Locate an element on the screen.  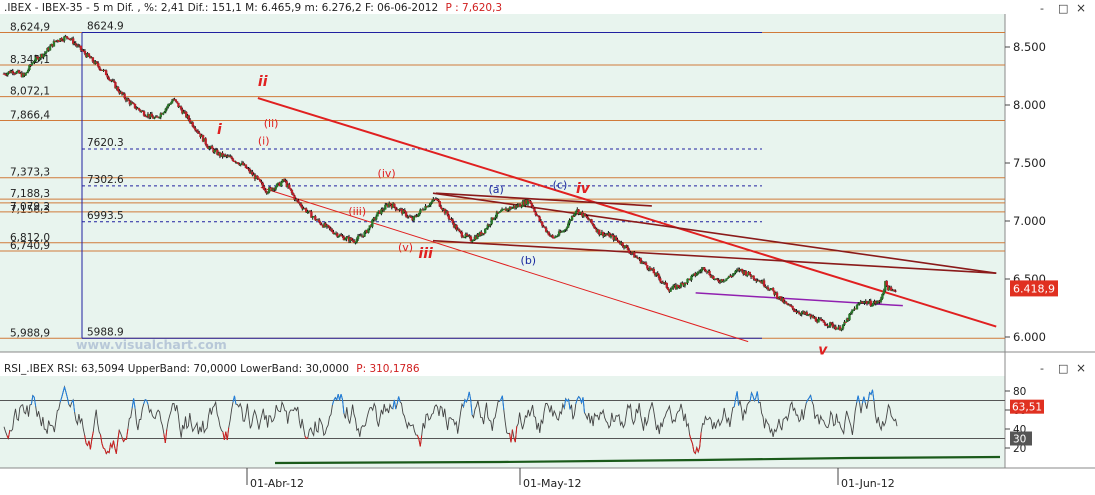
trendline-triangle-top is located at coordinates (543, 199).